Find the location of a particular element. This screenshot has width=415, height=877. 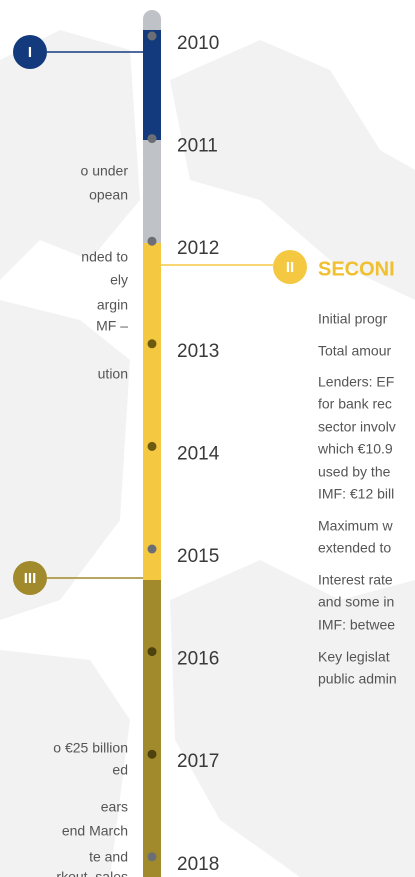

year-label: 2012 is located at coordinates (198, 248).